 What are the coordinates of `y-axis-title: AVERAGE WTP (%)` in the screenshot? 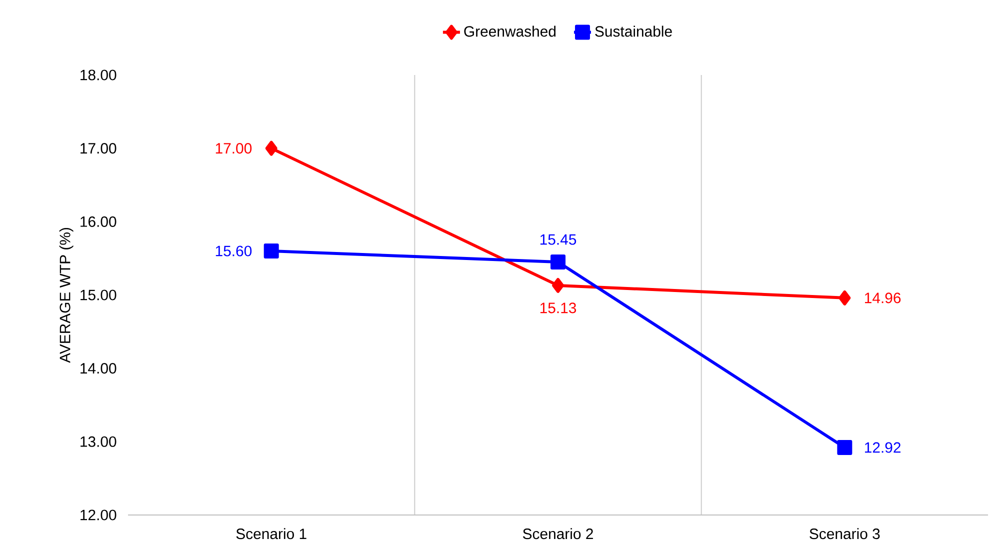 It's located at (66, 295).